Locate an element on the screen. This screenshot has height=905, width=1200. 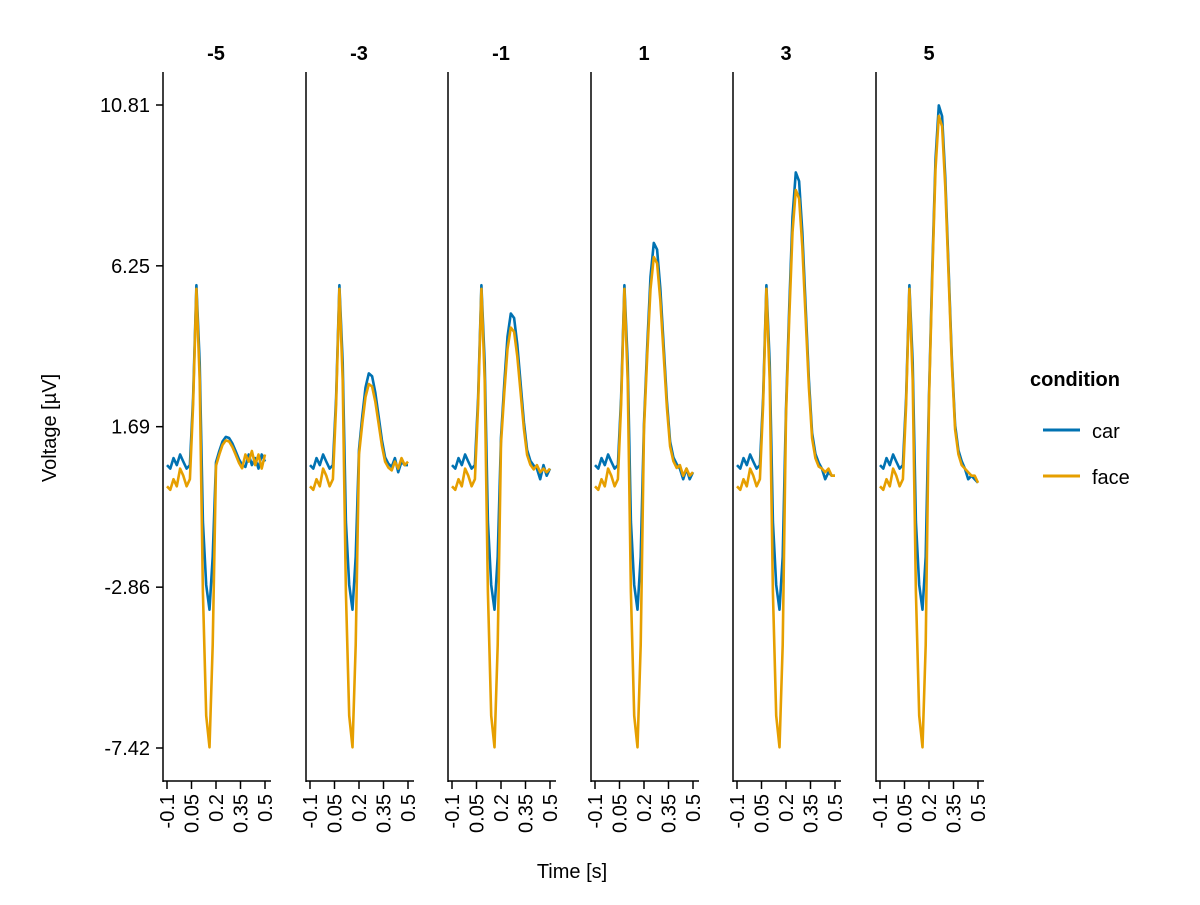
panel--1: -1 -0.1 0.05 0.2 0.35 0.5 is located at coordinates (502, 438).